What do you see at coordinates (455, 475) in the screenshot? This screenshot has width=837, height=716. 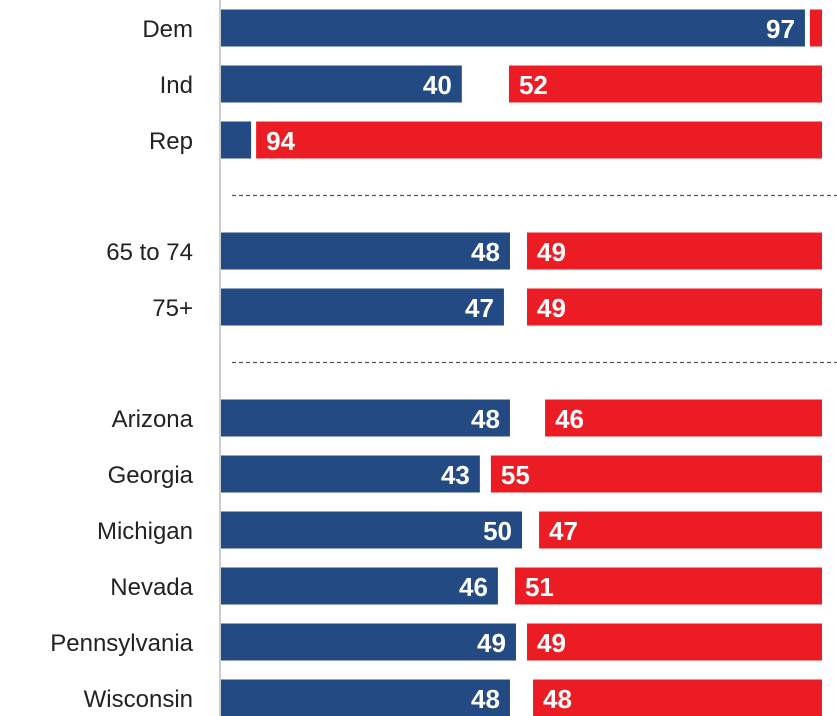 I see `dem-value-georgia: 43` at bounding box center [455, 475].